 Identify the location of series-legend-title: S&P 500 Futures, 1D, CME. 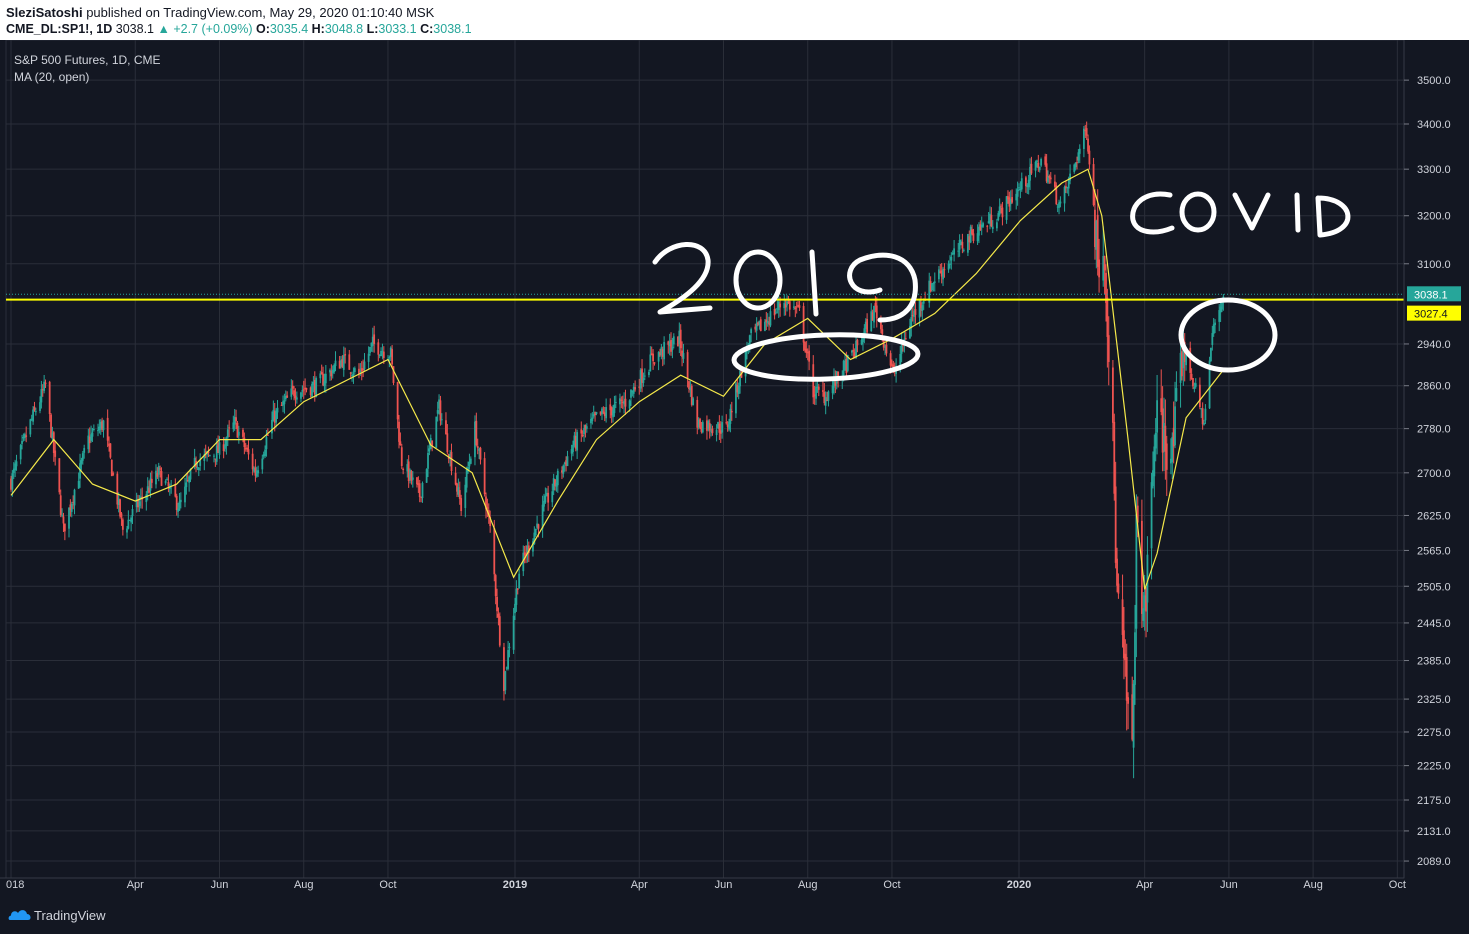
(87, 60).